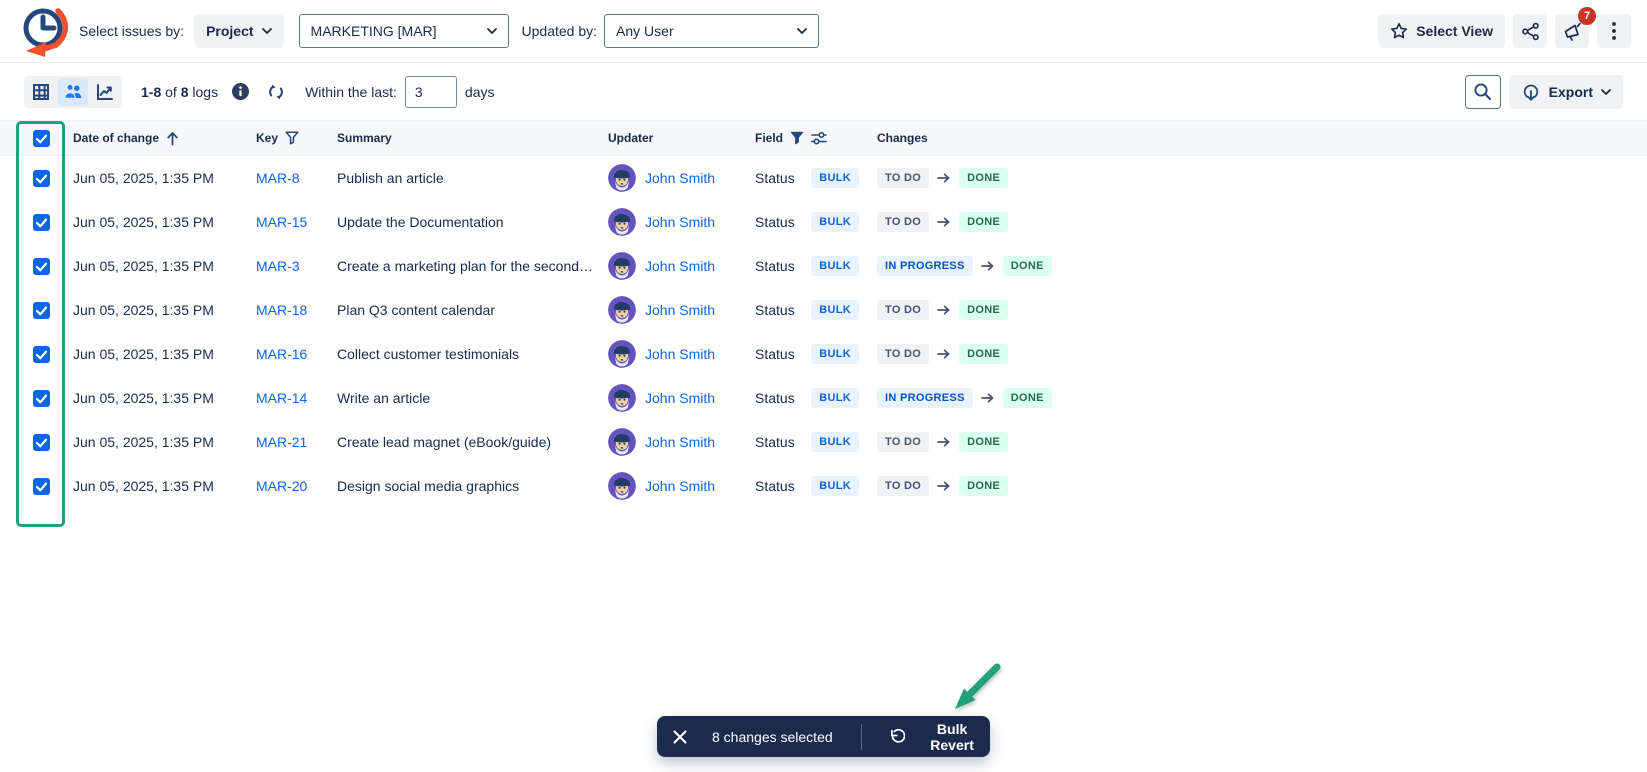 The image size is (1647, 772). What do you see at coordinates (1530, 31) in the screenshot?
I see `share-button` at bounding box center [1530, 31].